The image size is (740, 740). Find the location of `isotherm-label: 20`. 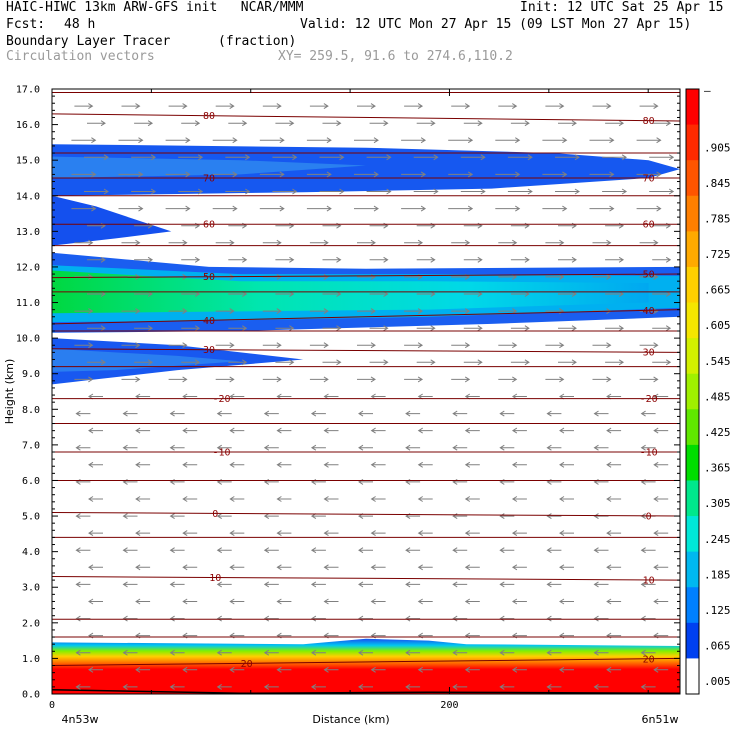

isotherm-label: 20 is located at coordinates (649, 659).